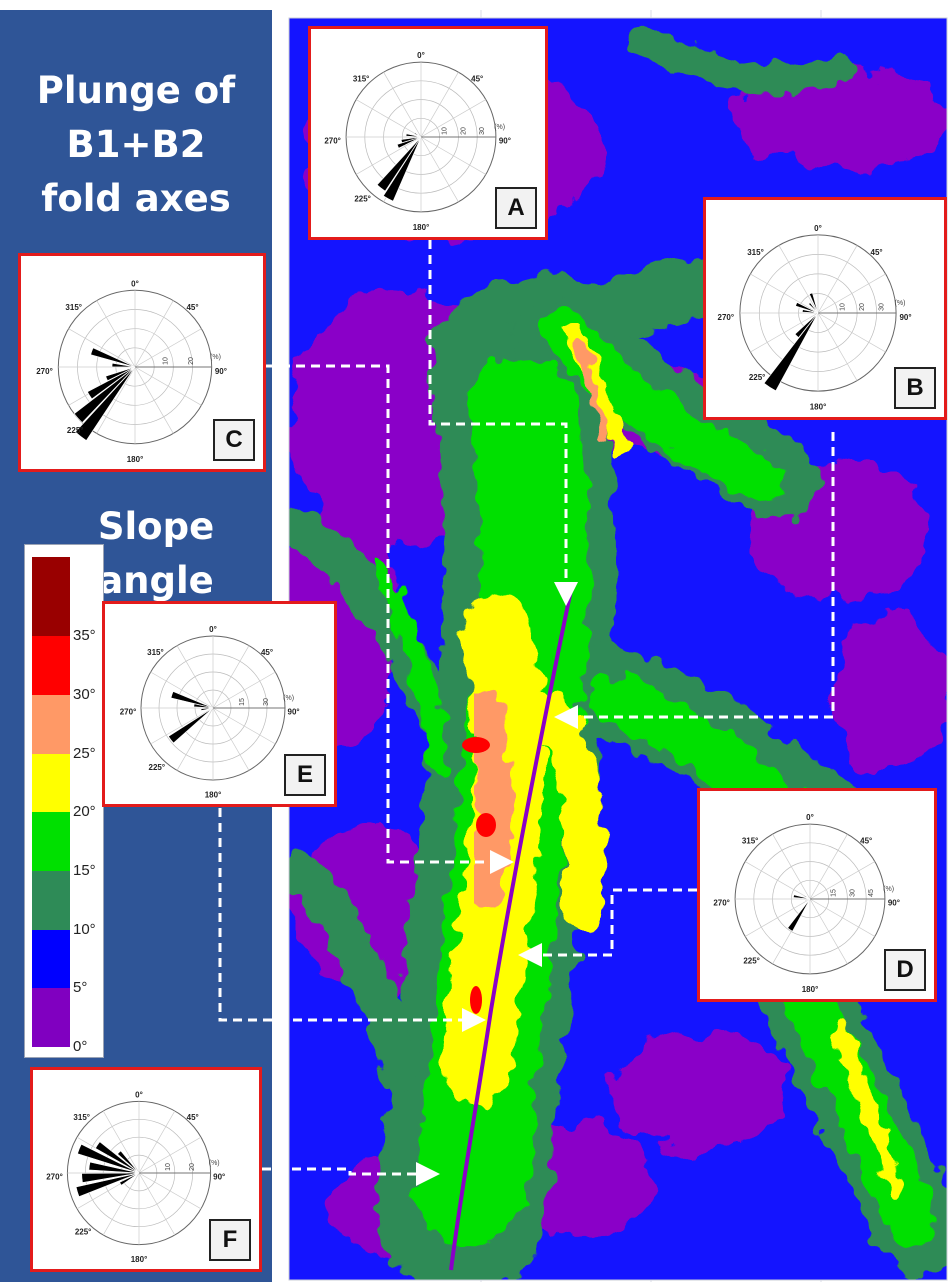 This screenshot has width=948, height=1282. What do you see at coordinates (136, 198) in the screenshot?
I see `title-line-3: fold axes` at bounding box center [136, 198].